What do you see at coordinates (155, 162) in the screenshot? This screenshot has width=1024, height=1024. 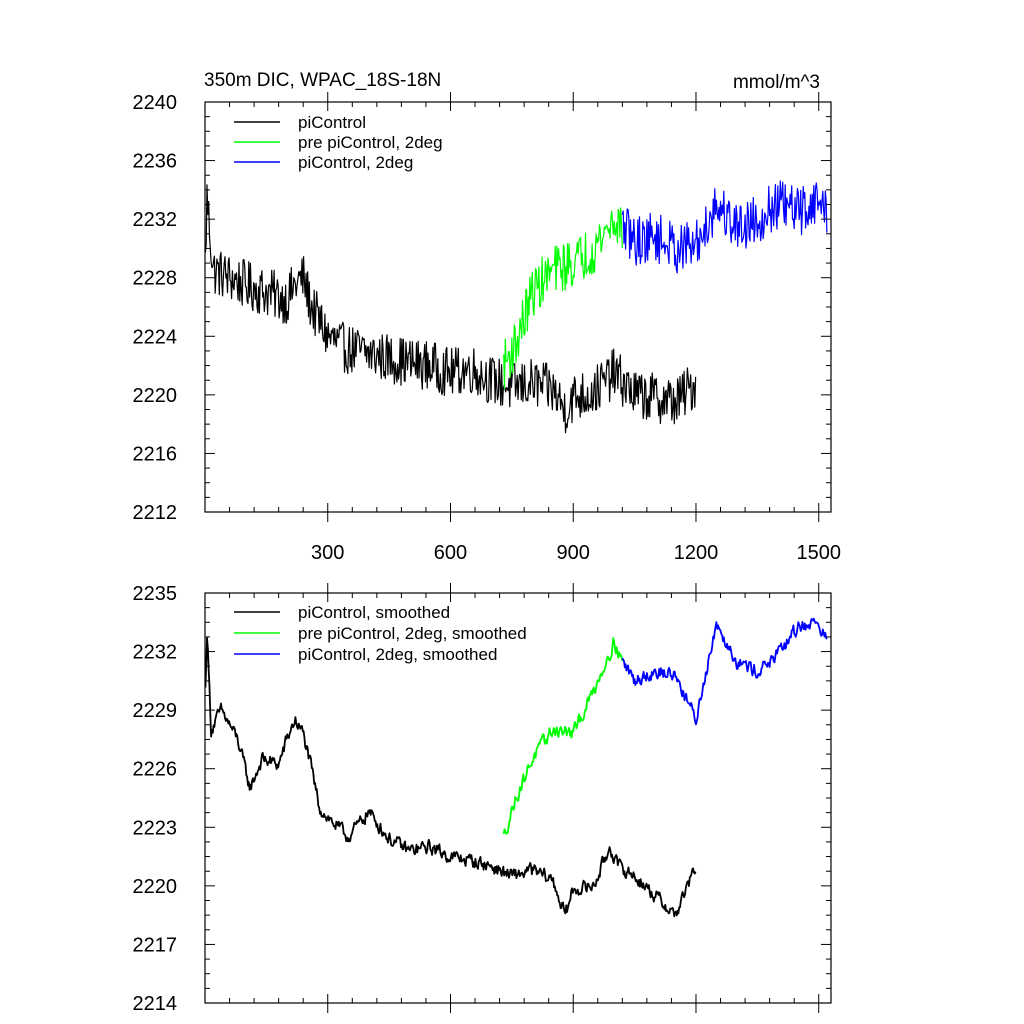 I see `y-tick-label: 2236` at bounding box center [155, 162].